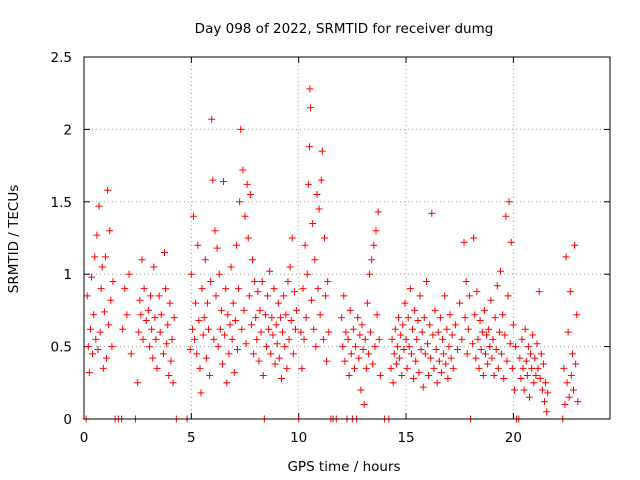 This screenshot has height=480, width=640. I want to click on y-tick-label: 0.5, so click(61, 348).